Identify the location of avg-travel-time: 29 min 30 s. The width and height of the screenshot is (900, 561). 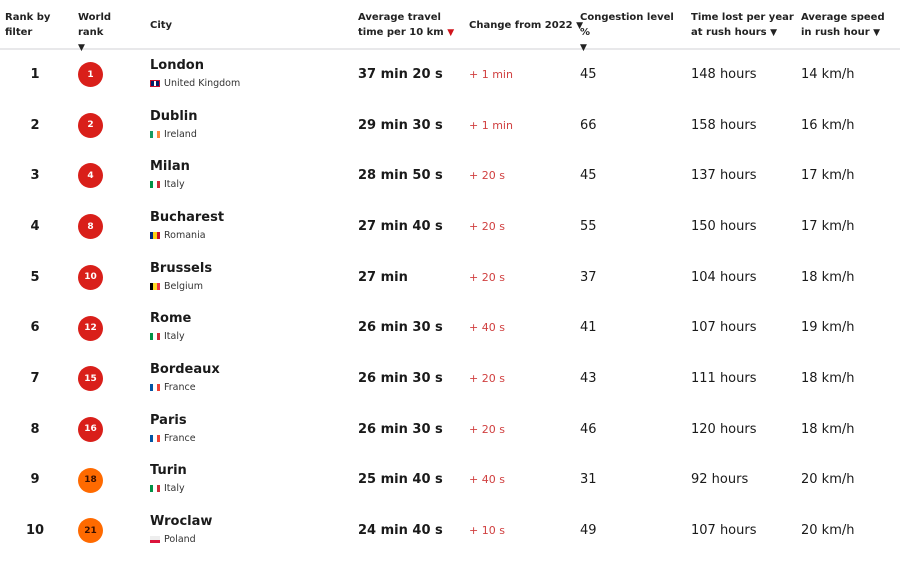
(400, 125).